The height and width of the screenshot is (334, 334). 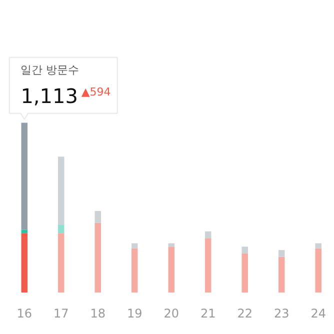 I want to click on x-tick-label: 18, so click(x=98, y=313).